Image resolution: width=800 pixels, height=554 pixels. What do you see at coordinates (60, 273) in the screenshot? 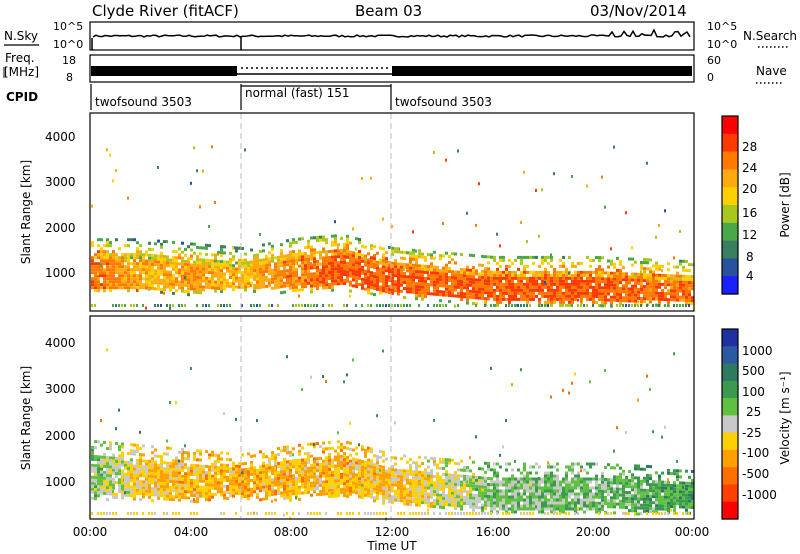
I see `power-ytick: 1000` at bounding box center [60, 273].